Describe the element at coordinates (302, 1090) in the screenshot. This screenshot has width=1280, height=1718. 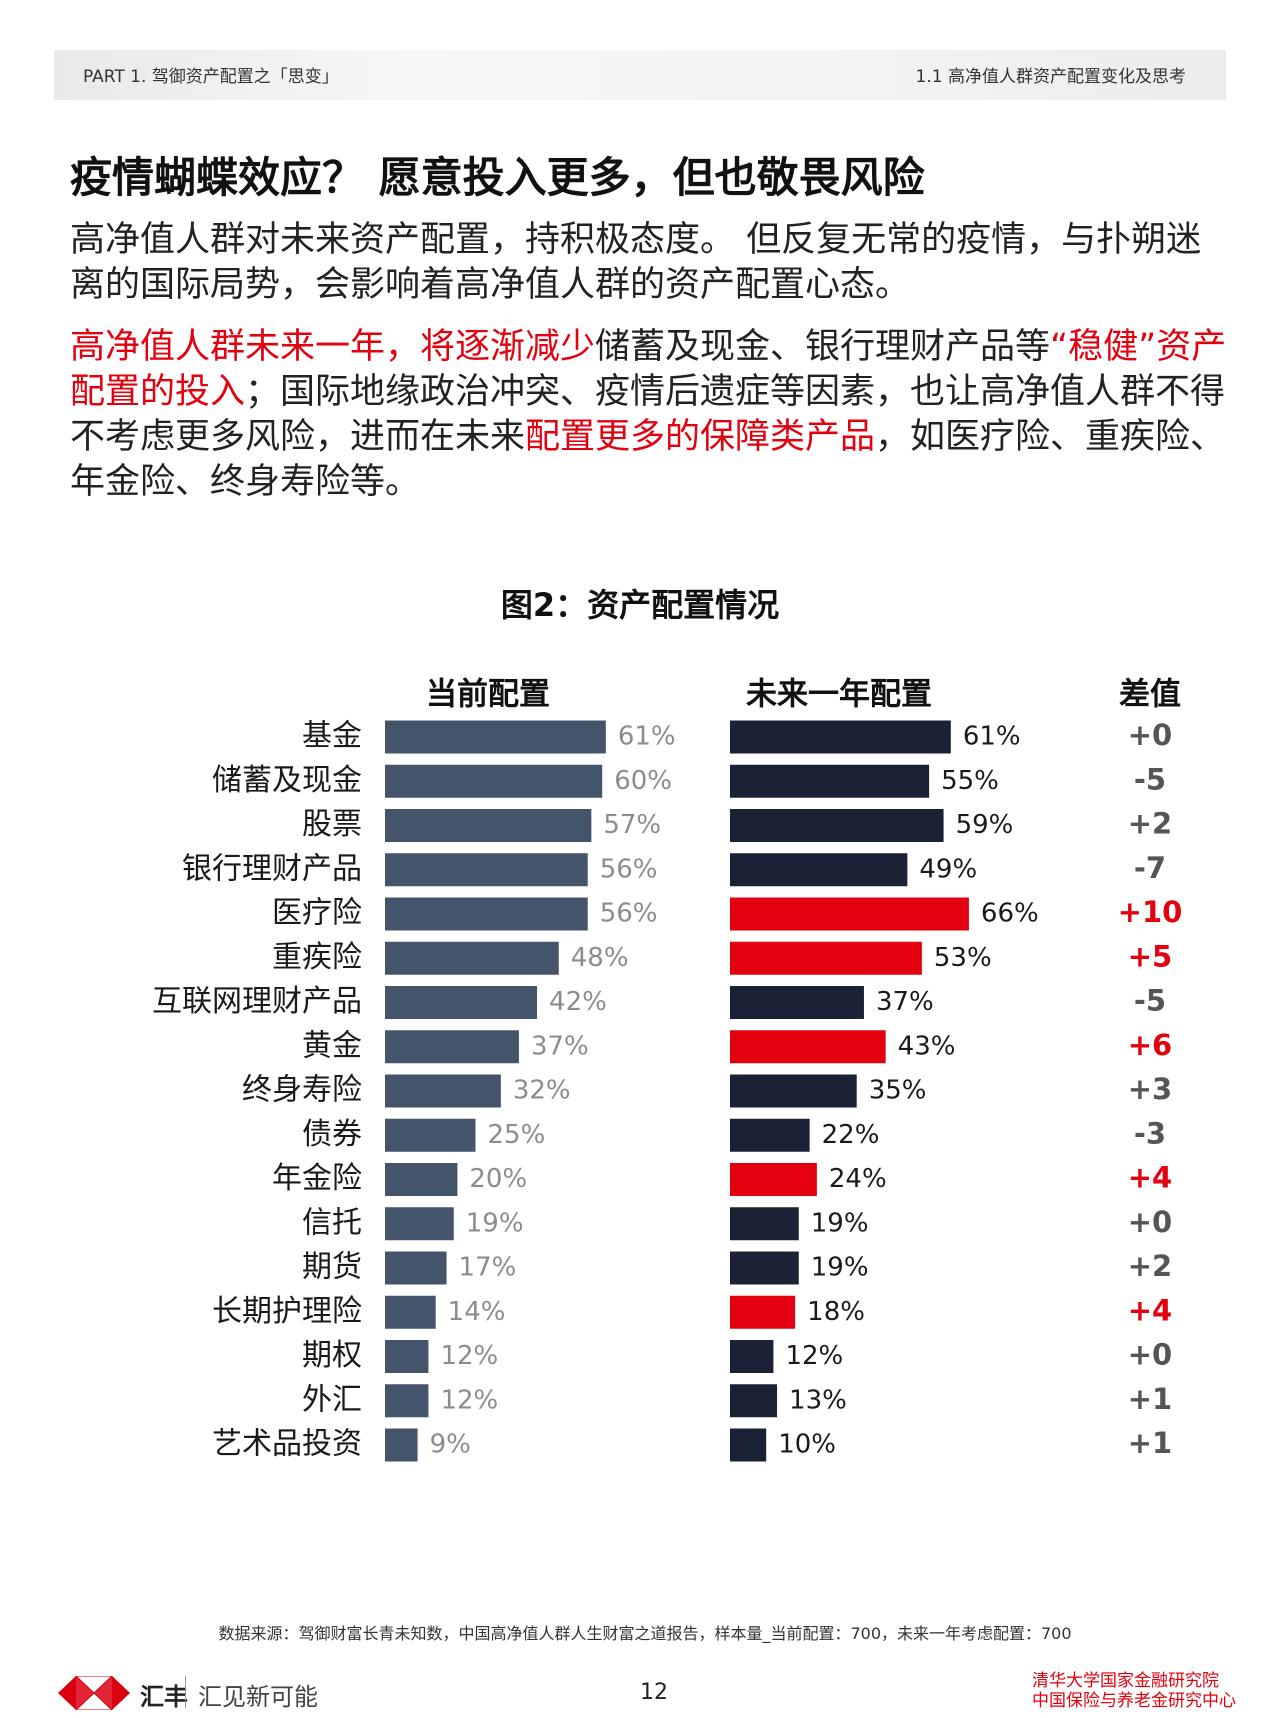
I see `category-label: 终身寿险` at that location.